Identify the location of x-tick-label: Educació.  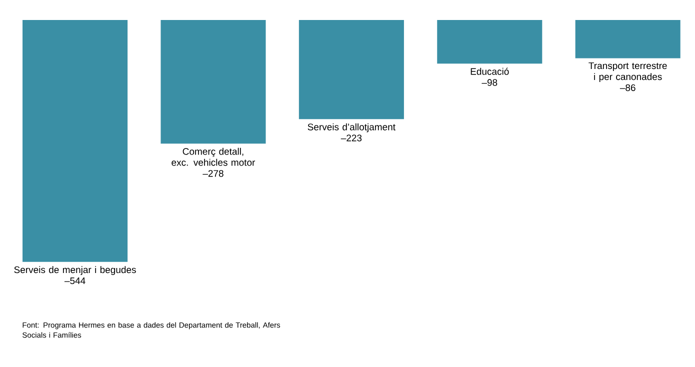
(489, 71).